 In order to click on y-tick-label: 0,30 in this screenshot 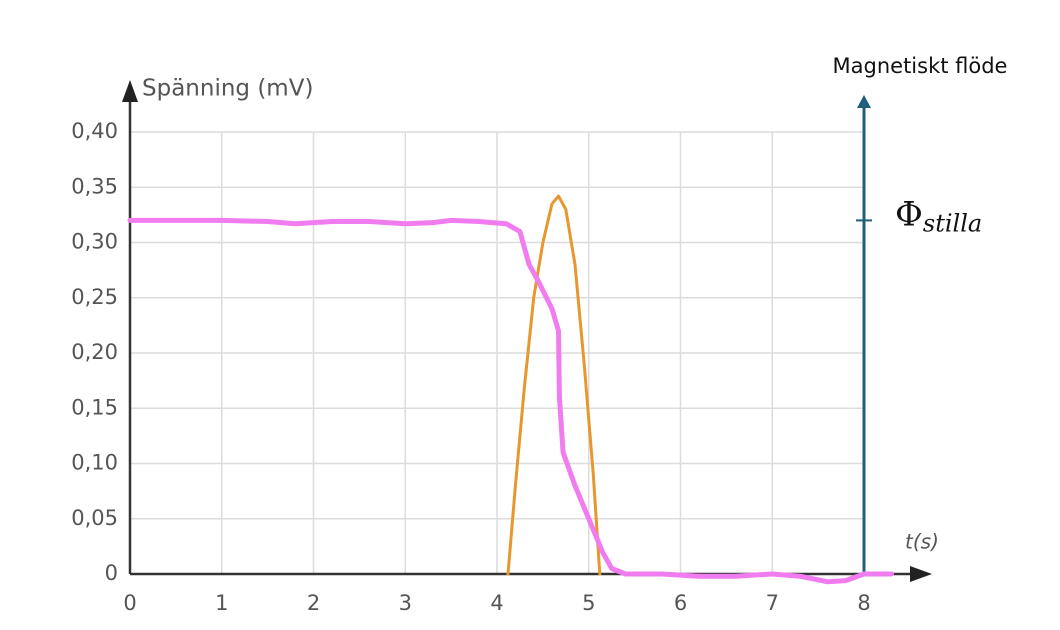, I will do `click(94, 242)`.